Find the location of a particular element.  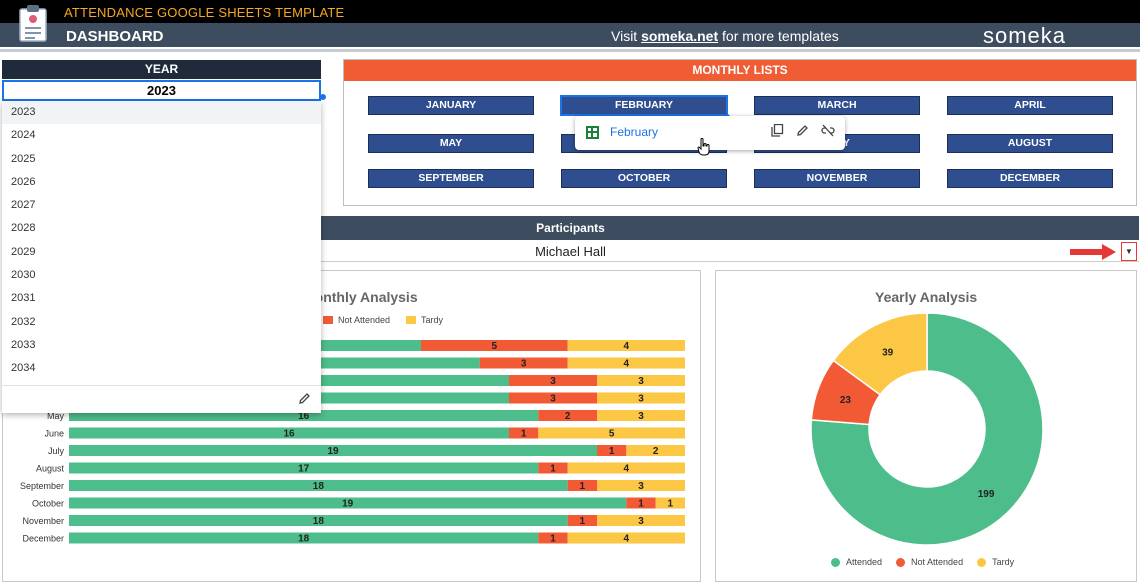

header-divider is located at coordinates (570, 50).